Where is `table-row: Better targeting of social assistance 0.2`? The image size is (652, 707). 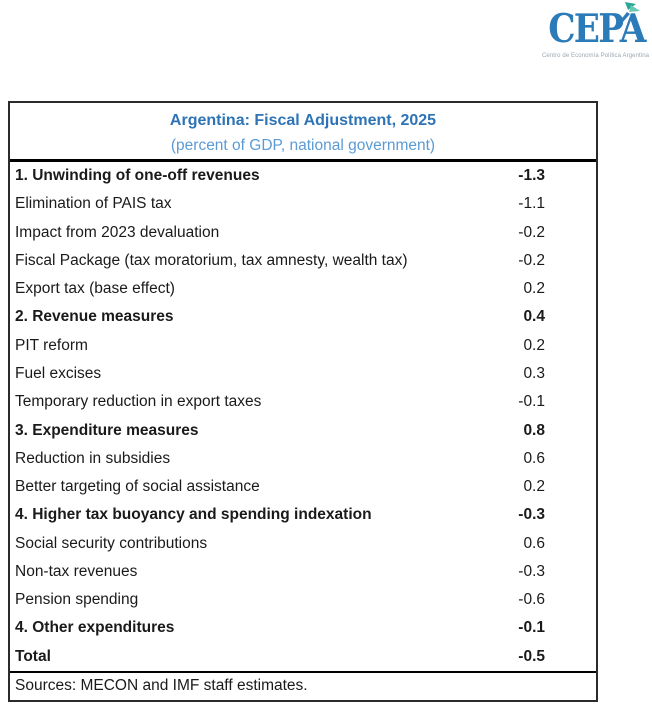
table-row: Better targeting of social assistance 0.2 is located at coordinates (303, 487).